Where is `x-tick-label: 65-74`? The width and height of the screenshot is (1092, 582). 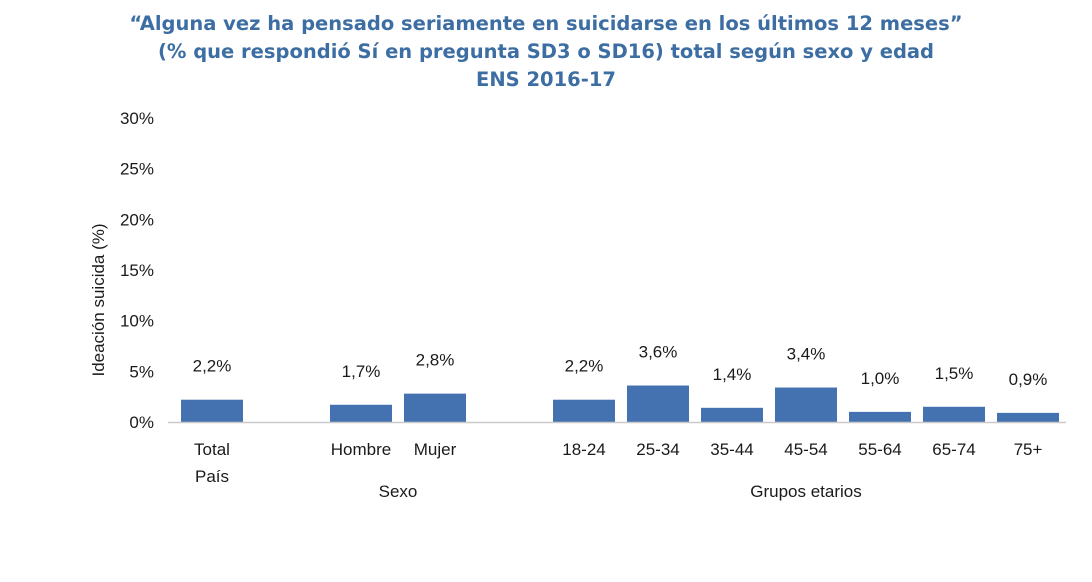 x-tick-label: 65-74 is located at coordinates (953, 449).